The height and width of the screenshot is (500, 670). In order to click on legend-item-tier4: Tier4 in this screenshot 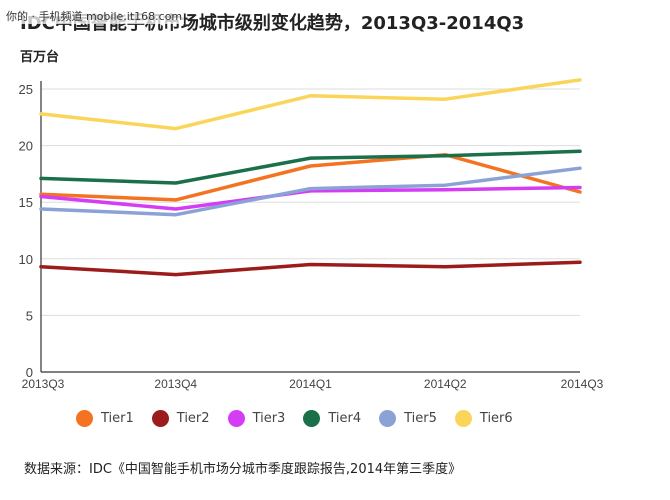, I will do `click(332, 418)`.